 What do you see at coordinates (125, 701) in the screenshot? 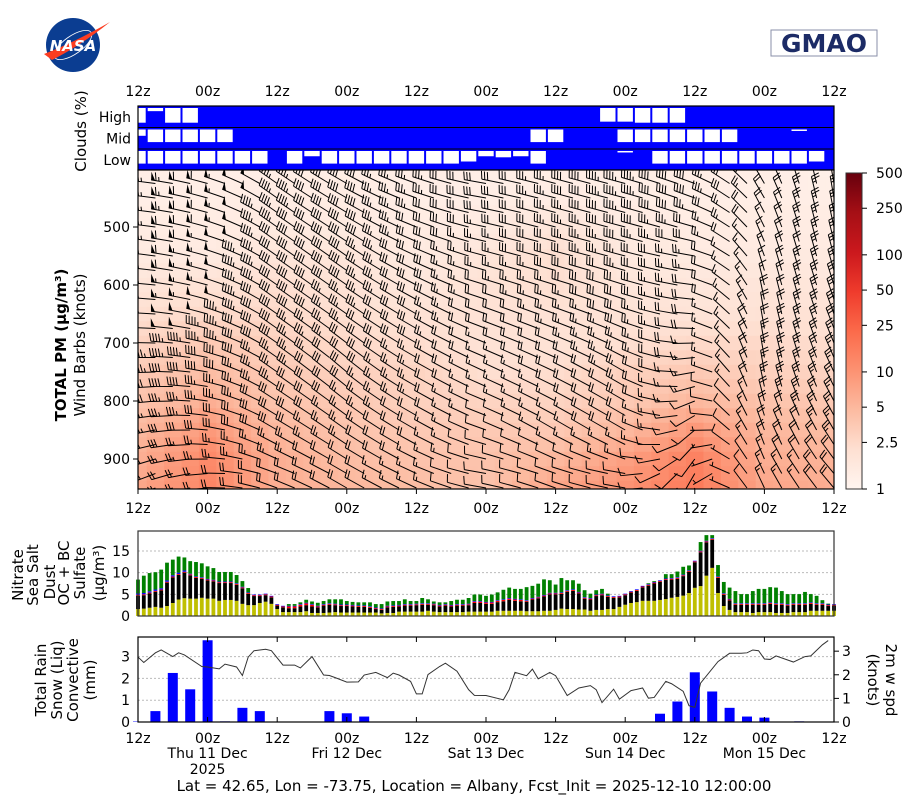
I see `precip-ytick-label: 1` at bounding box center [125, 701].